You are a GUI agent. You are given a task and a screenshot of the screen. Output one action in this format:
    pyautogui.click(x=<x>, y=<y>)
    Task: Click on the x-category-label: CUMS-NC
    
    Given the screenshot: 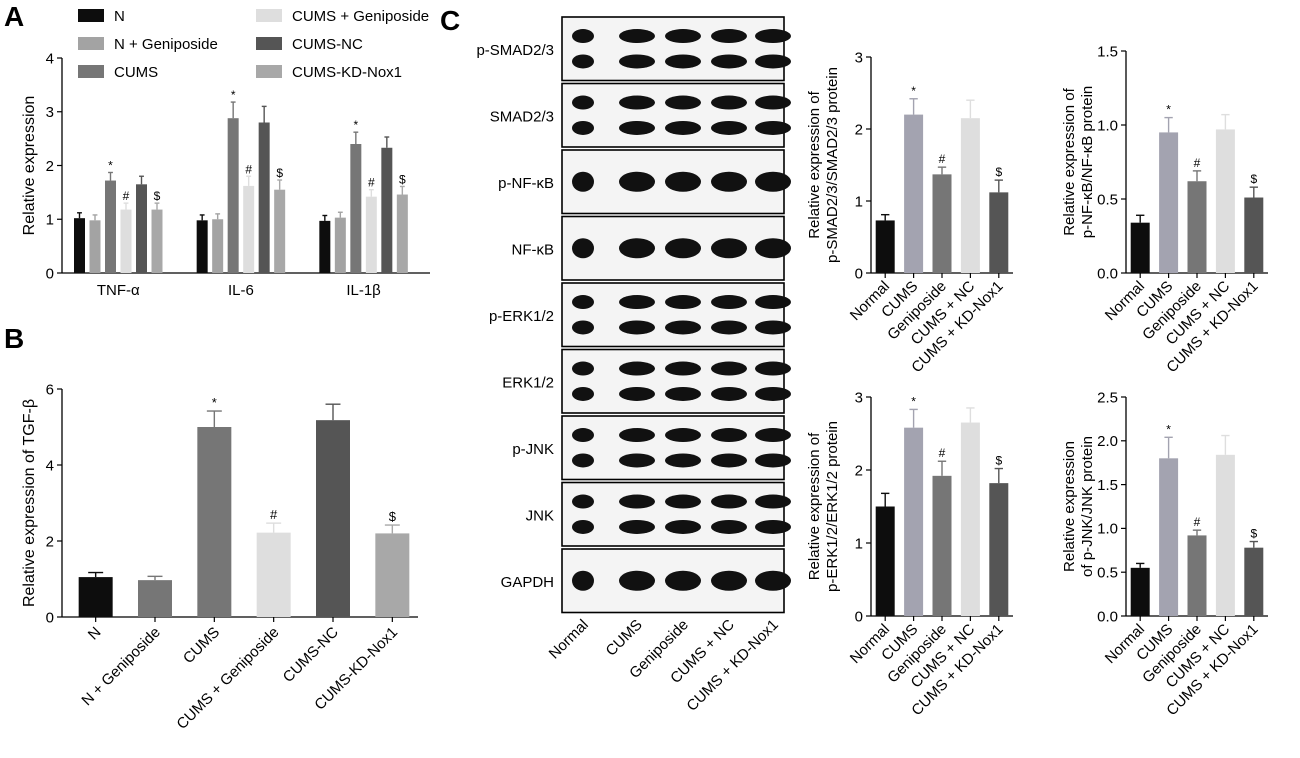 What is the action you would take?
    pyautogui.click(x=311, y=655)
    